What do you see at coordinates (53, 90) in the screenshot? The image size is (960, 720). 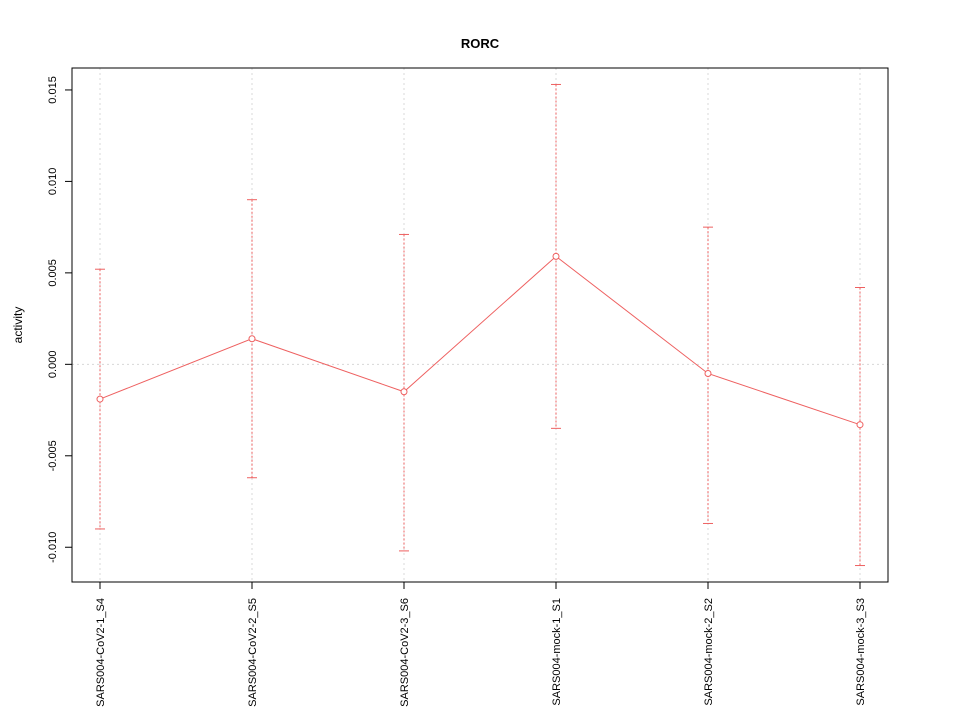 I see `y-tick-label: 0.015` at bounding box center [53, 90].